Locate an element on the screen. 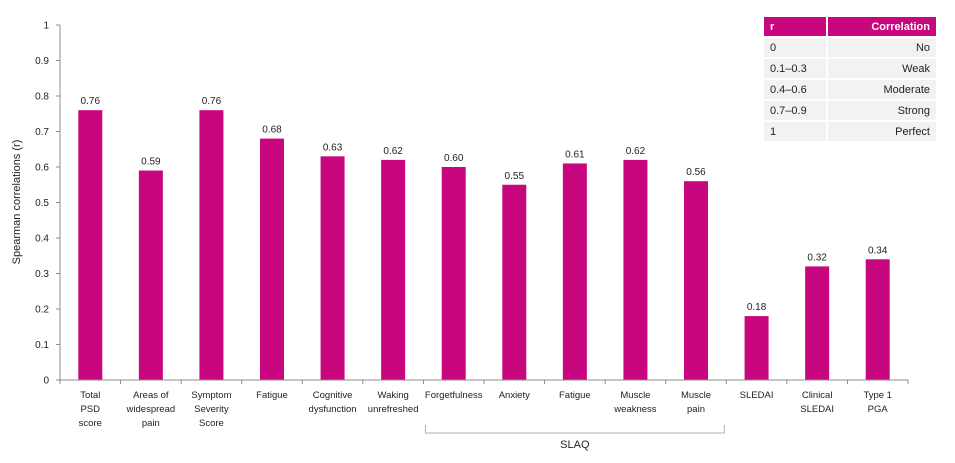  y-tick-label: 0.8 is located at coordinates (42, 97).